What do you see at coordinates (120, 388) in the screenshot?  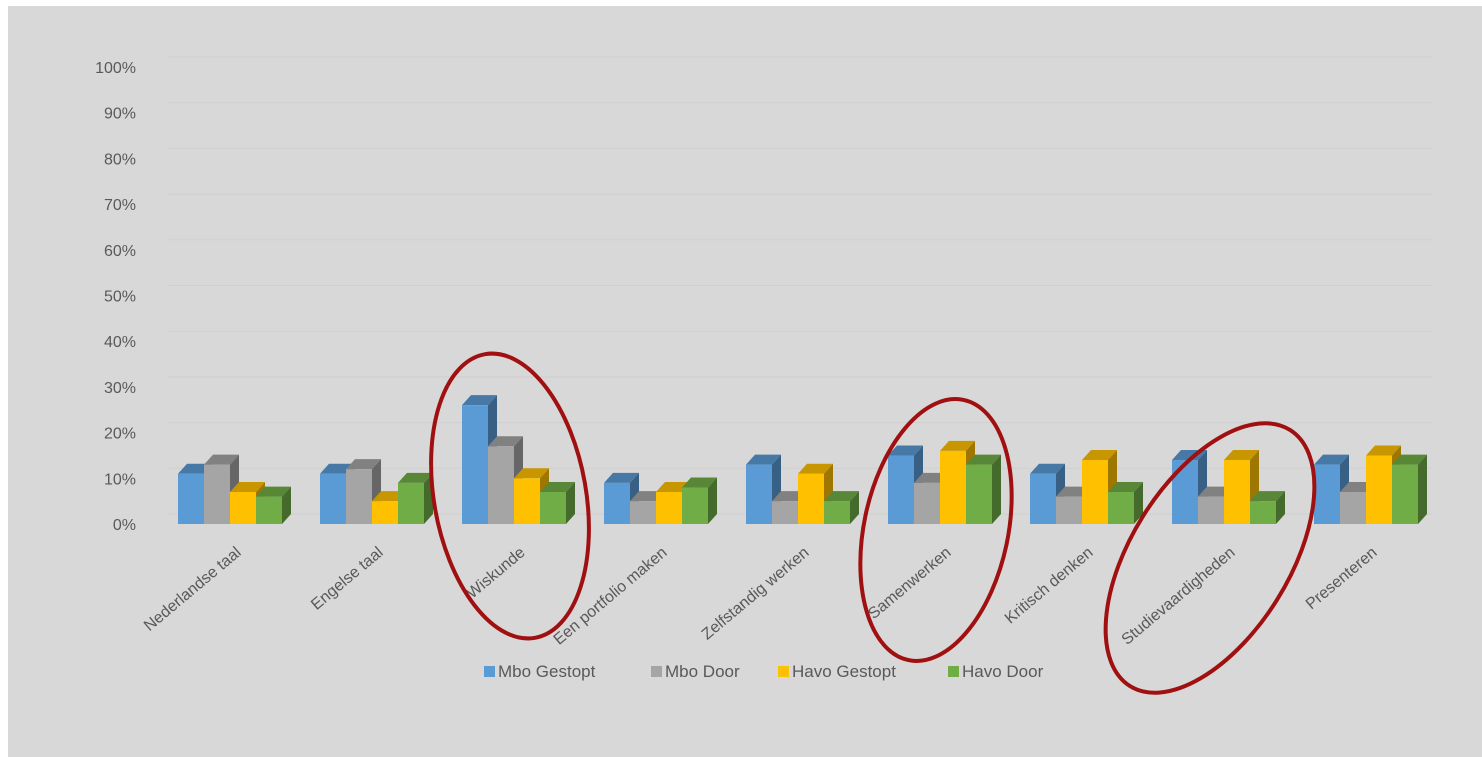 I see `y-tick-label: 30%` at bounding box center [120, 388].